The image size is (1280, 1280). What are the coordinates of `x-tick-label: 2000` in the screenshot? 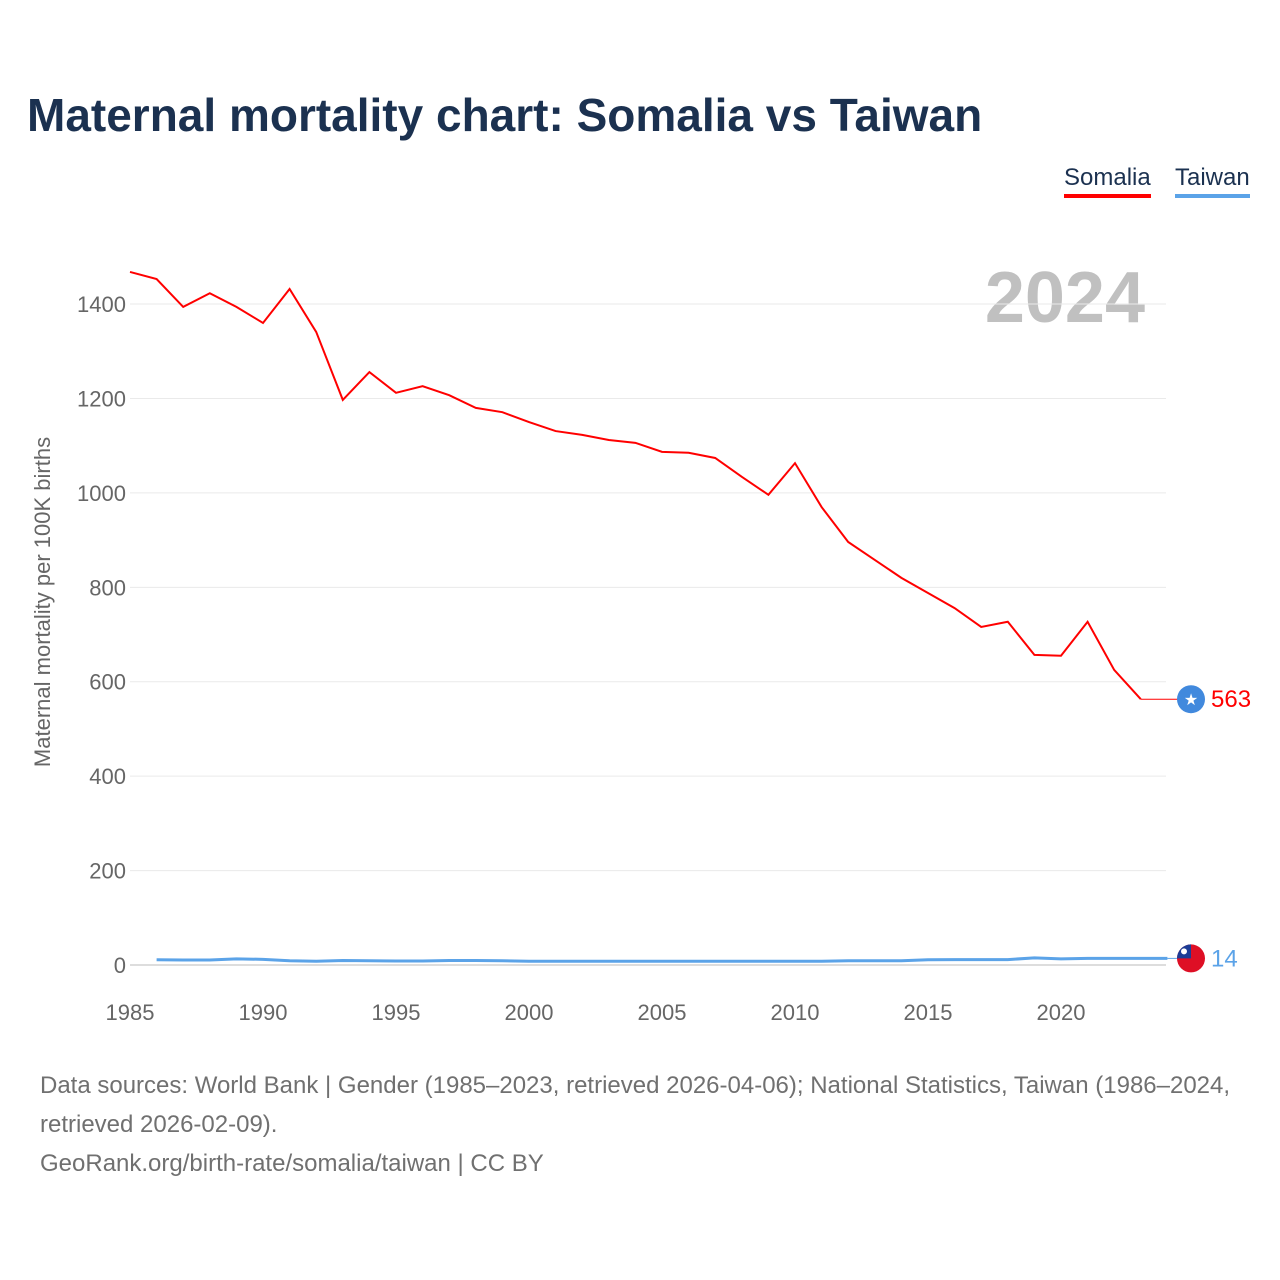 It's located at (529, 1012).